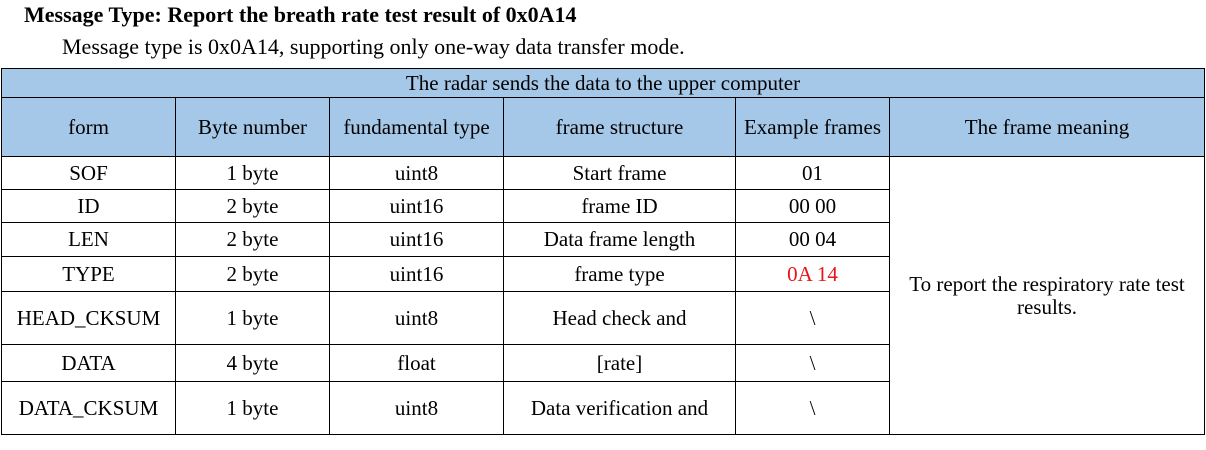 Image resolution: width=1206 pixels, height=450 pixels. I want to click on cell-structure: frame type, so click(619, 274).